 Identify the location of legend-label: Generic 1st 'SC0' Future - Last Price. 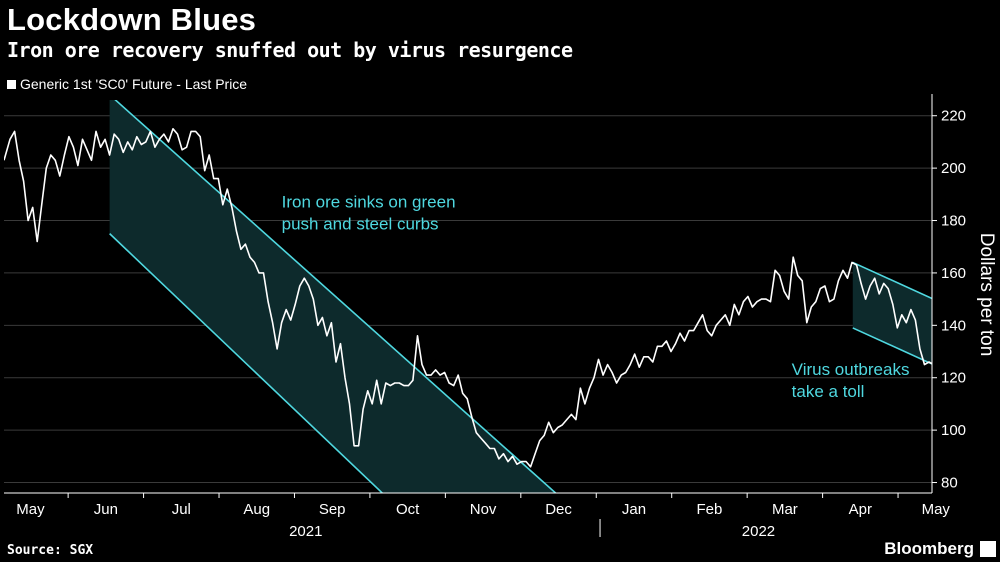
(134, 84).